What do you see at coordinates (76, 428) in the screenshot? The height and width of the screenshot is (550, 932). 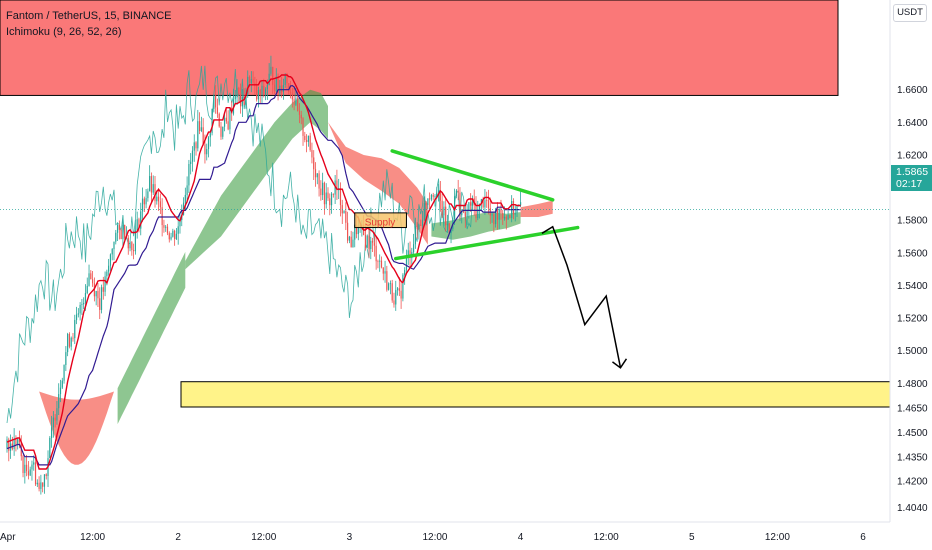 I see `ichimoku-cloud-bear-early` at bounding box center [76, 428].